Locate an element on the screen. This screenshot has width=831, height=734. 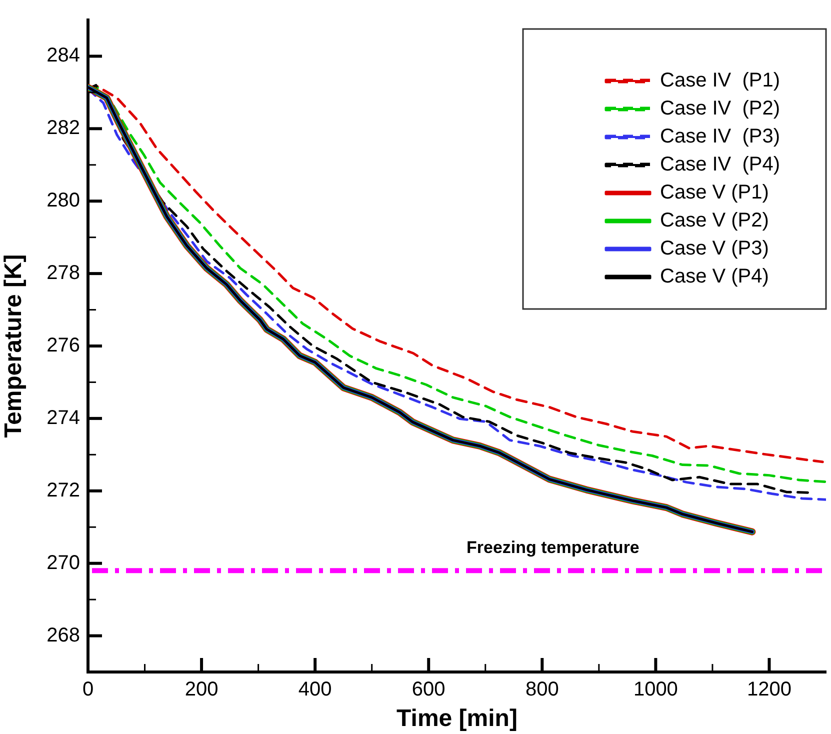
x-axis-title: Time [min] is located at coordinates (457, 718).